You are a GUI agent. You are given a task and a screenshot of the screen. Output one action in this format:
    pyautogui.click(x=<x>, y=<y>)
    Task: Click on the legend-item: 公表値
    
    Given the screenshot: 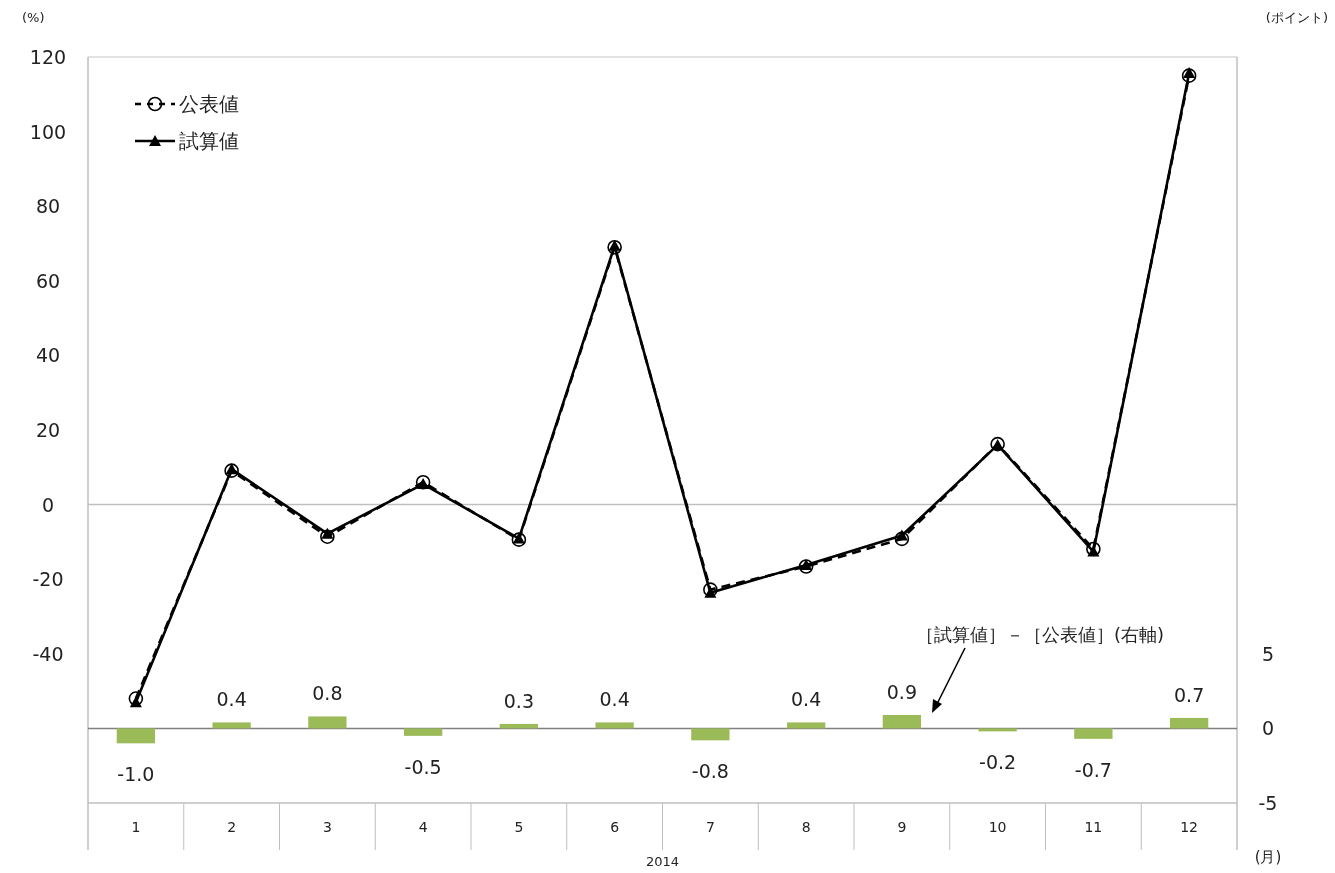 What is the action you would take?
    pyautogui.click(x=187, y=104)
    